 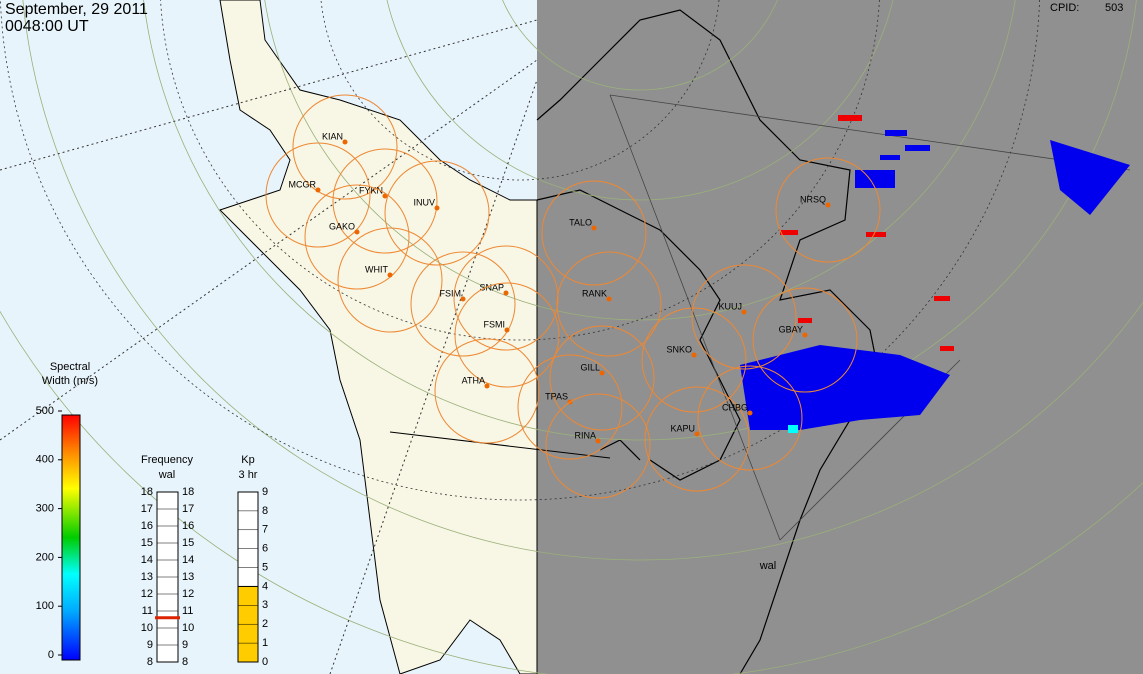 What do you see at coordinates (265, 586) in the screenshot?
I see `tick-label: 4` at bounding box center [265, 586].